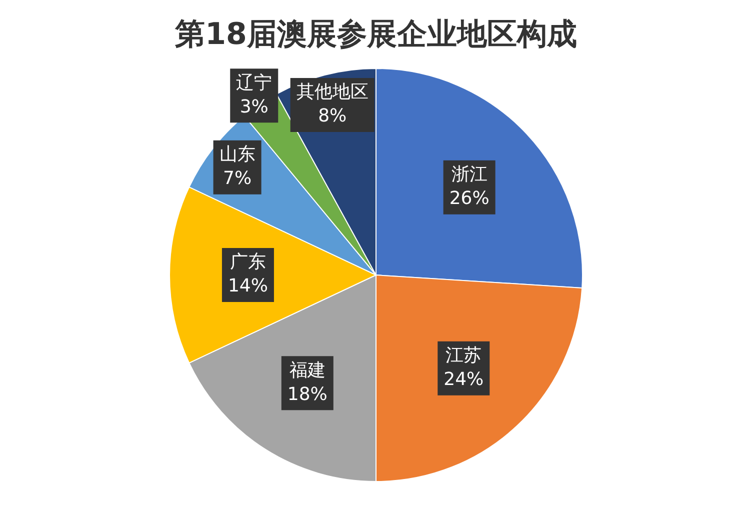 The height and width of the screenshot is (510, 752). What do you see at coordinates (464, 379) in the screenshot?
I see `data-label: 24%` at bounding box center [464, 379].